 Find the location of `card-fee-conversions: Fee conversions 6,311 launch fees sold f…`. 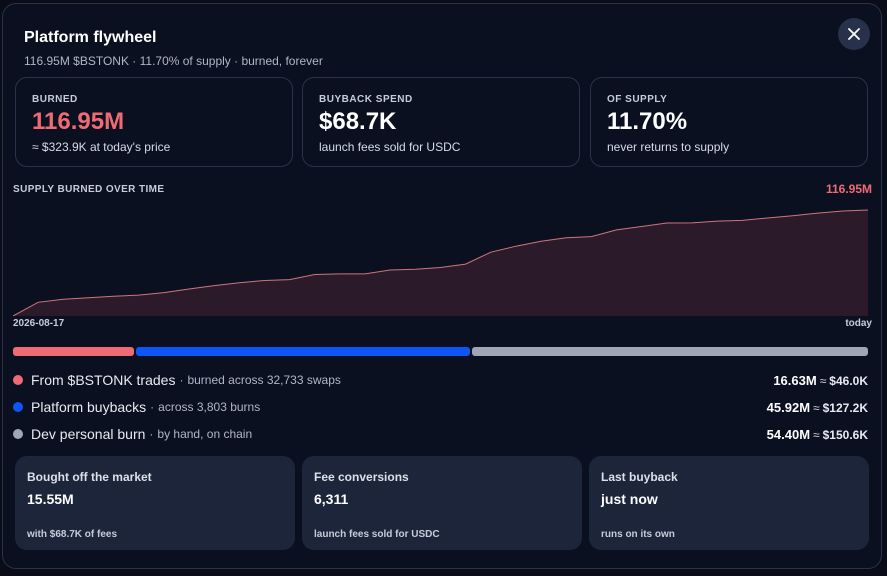

card-fee-conversions: Fee conversions 6,311 launch fees sold f… is located at coordinates (442, 503).